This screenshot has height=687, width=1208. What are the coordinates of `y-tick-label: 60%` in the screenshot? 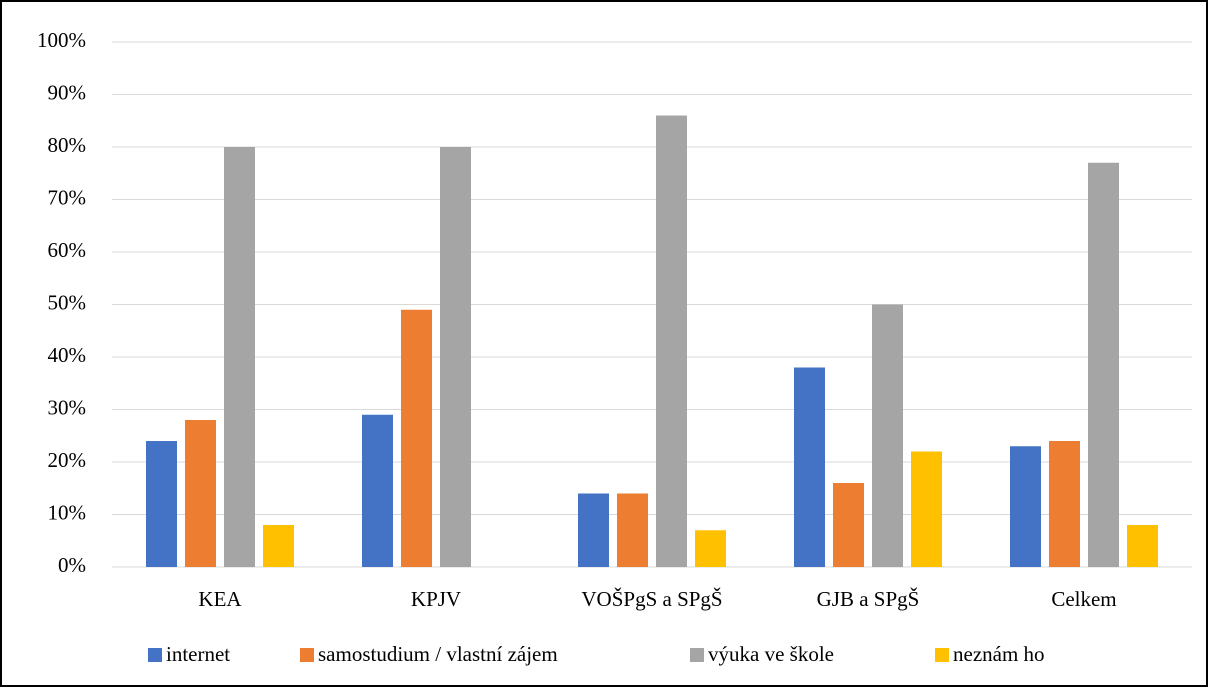 It's located at (67, 250).